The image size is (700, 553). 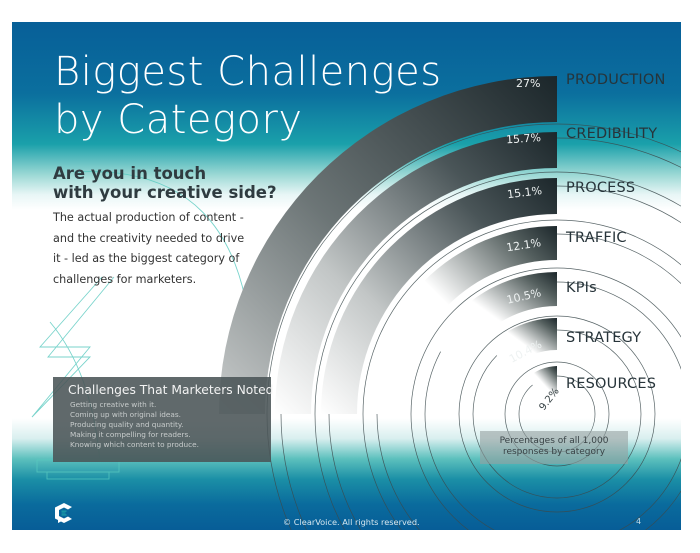 What do you see at coordinates (611, 384) in the screenshot?
I see `category-label-resources: RESOURCES` at bounding box center [611, 384].